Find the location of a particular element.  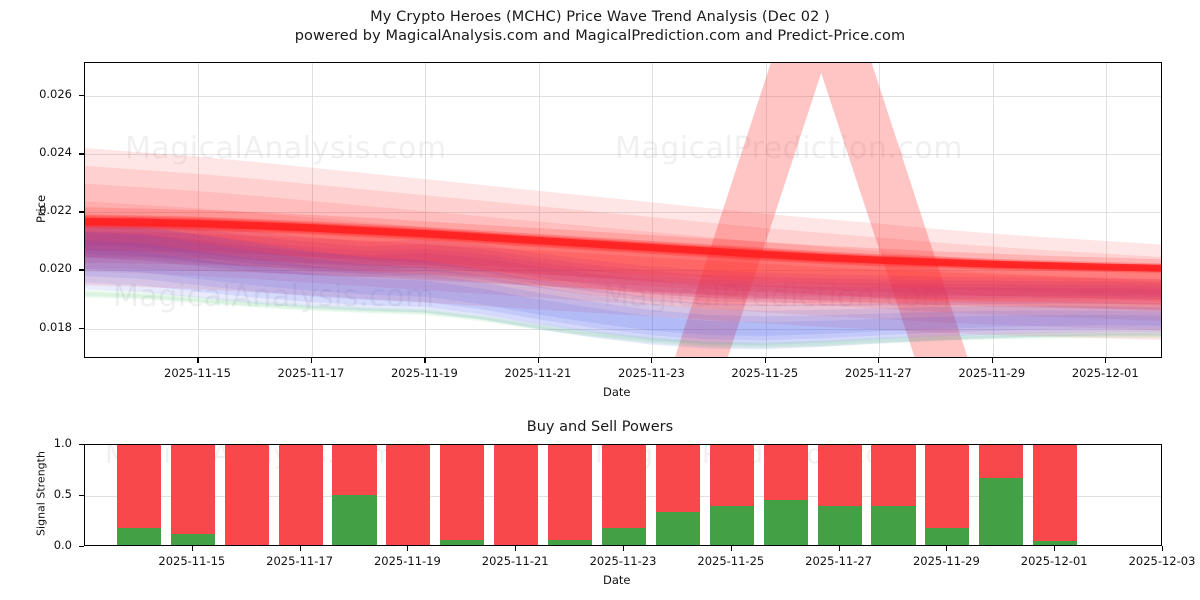

spike-band-spike-peak-band is located at coordinates (821, 210).